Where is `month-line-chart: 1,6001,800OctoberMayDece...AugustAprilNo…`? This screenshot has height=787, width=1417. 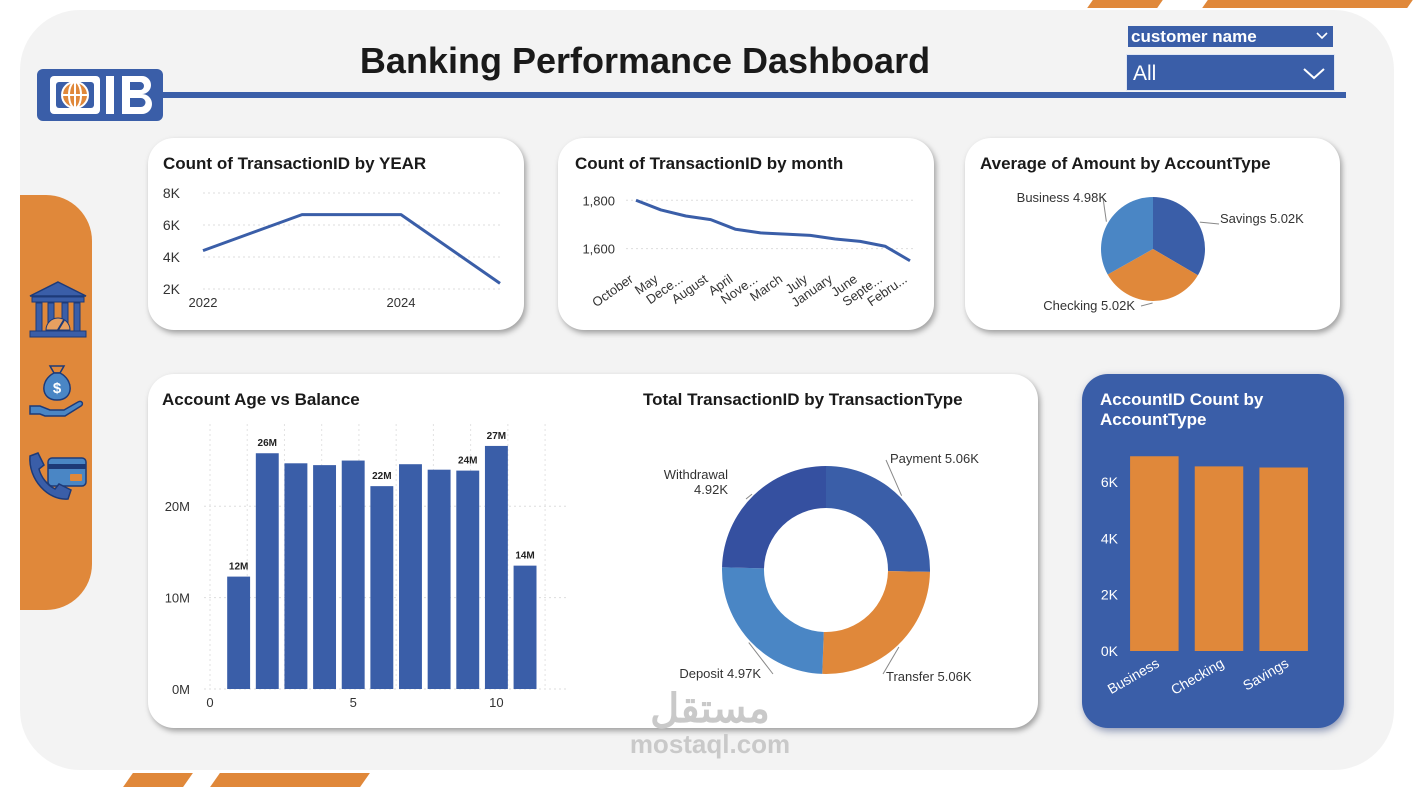
month-line-chart: 1,6001,800OctoberMayDece...AugustAprilNo… is located at coordinates (748, 251).